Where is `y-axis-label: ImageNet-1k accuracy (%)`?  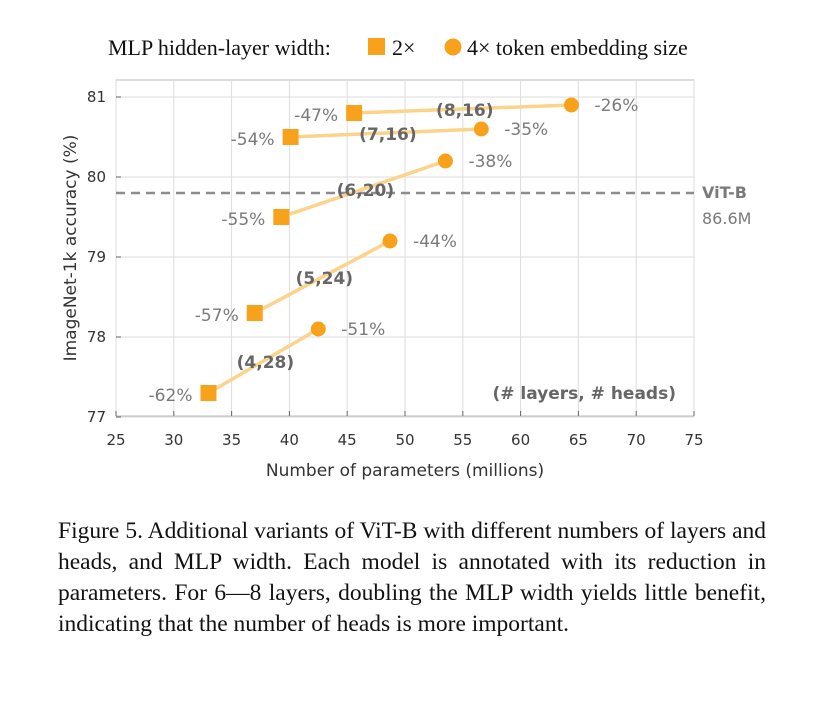
y-axis-label: ImageNet-1k accuracy (%) is located at coordinates (71, 248).